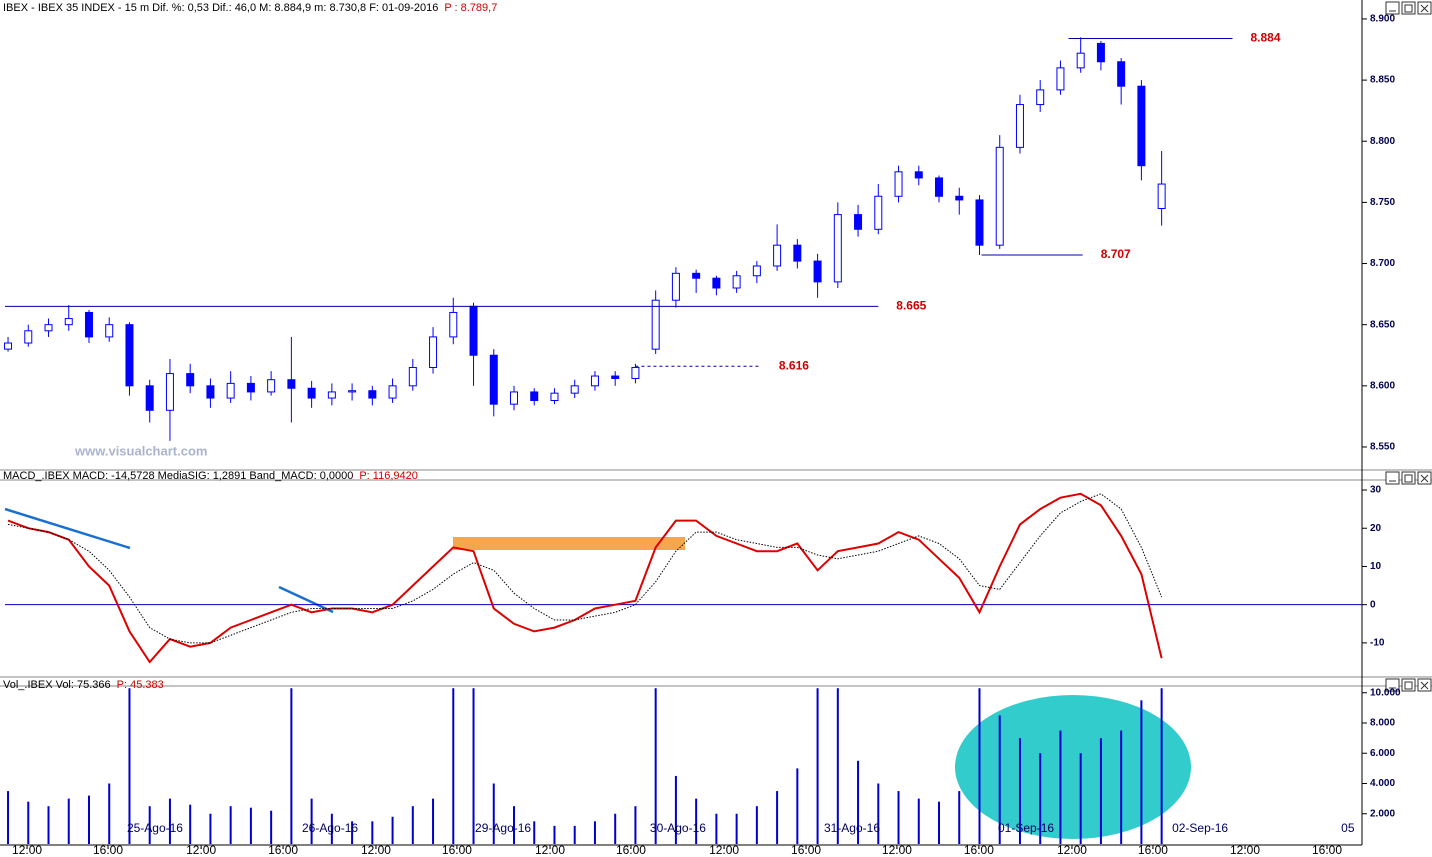 Image resolution: width=1432 pixels, height=857 pixels. What do you see at coordinates (388, 476) in the screenshot?
I see `panel-subtitle: P: 116,9420` at bounding box center [388, 476].